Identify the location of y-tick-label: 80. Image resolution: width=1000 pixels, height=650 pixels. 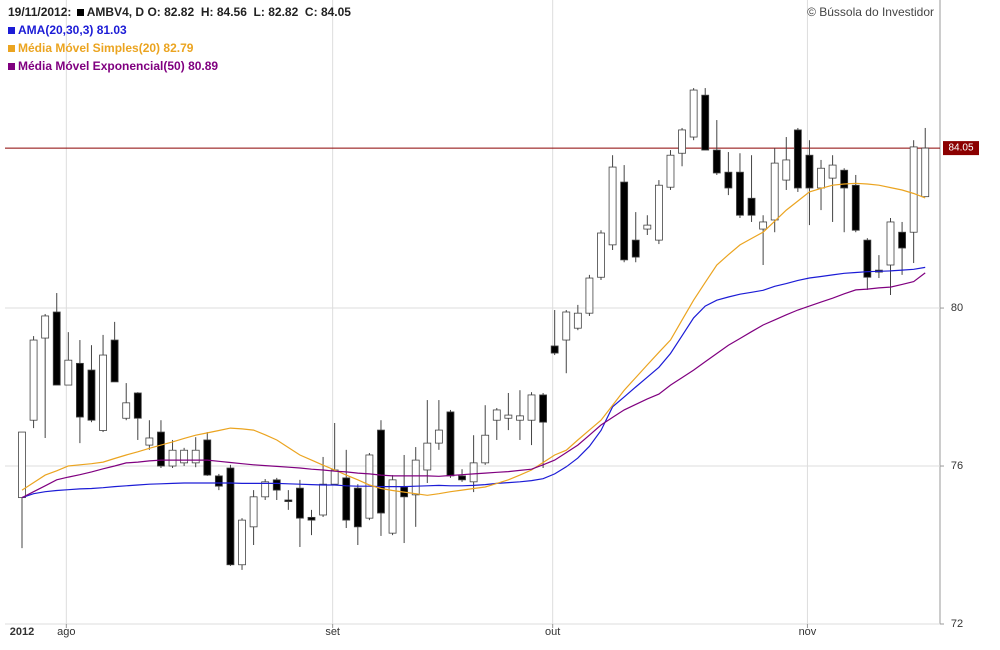
(957, 308).